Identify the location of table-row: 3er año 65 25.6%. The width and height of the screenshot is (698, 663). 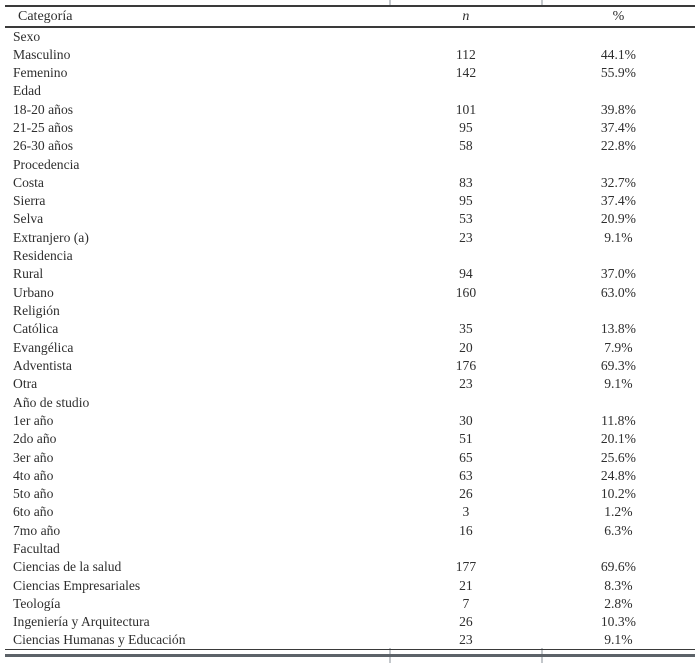
(350, 457).